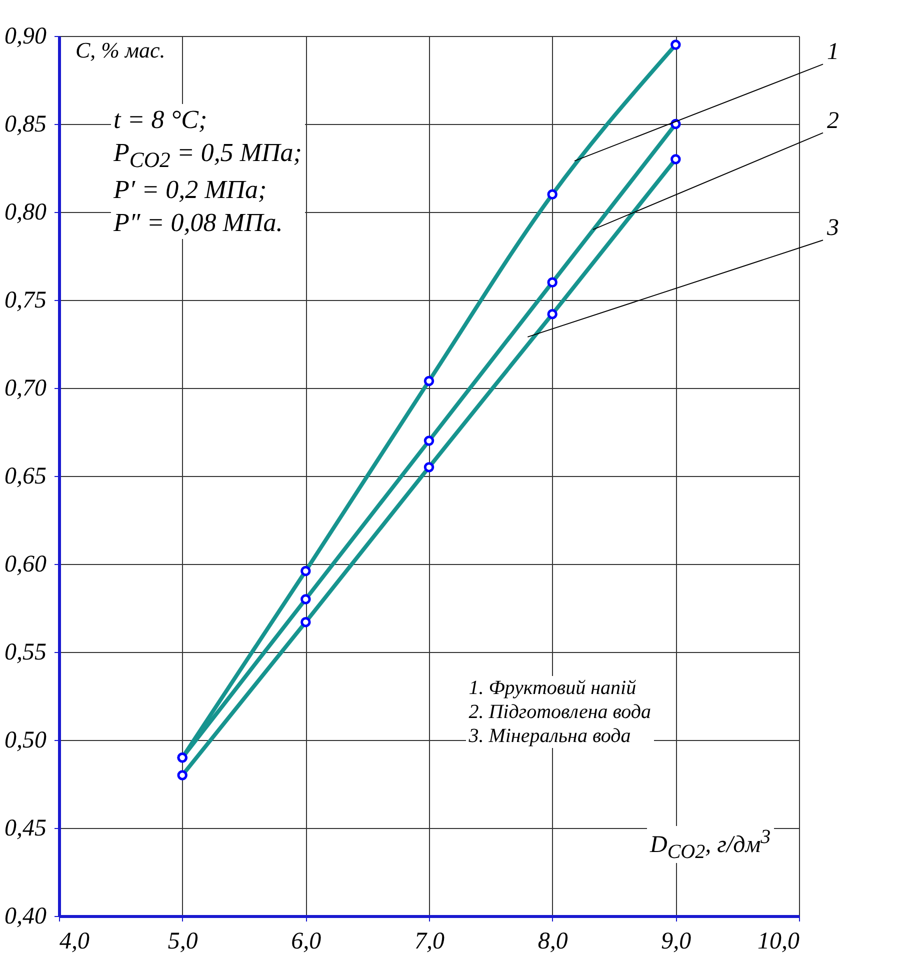  What do you see at coordinates (832, 228) in the screenshot?
I see `annotation: 3` at bounding box center [832, 228].